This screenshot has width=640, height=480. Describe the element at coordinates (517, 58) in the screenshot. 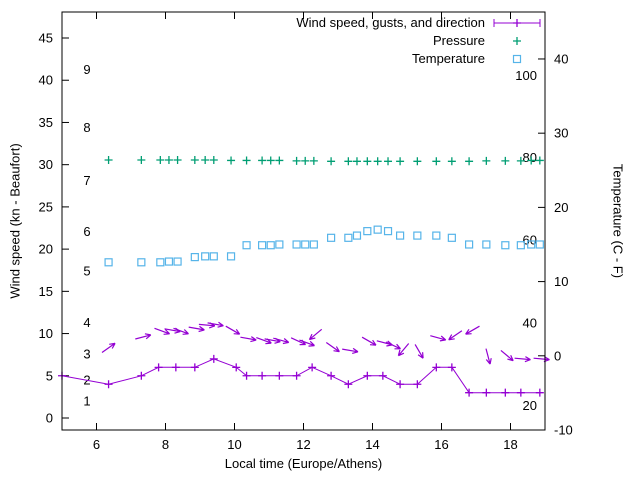

I see `legend-sample-glyph` at that location.